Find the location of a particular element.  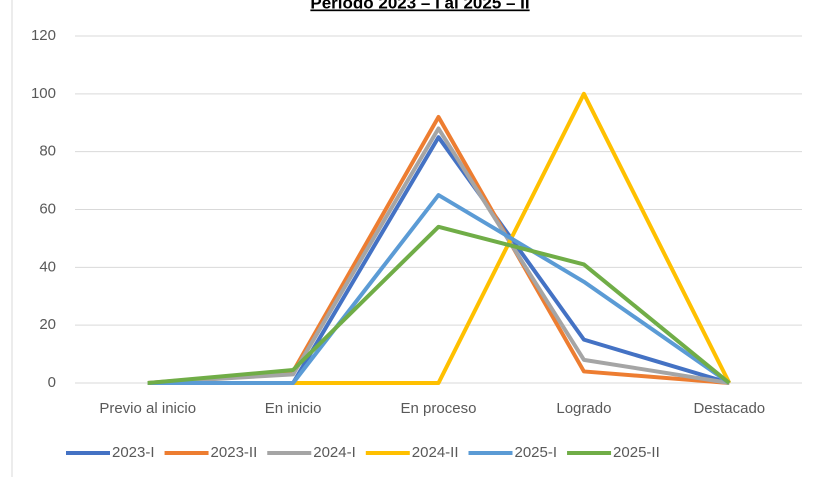

x-tick-label: En proceso is located at coordinates (439, 408).